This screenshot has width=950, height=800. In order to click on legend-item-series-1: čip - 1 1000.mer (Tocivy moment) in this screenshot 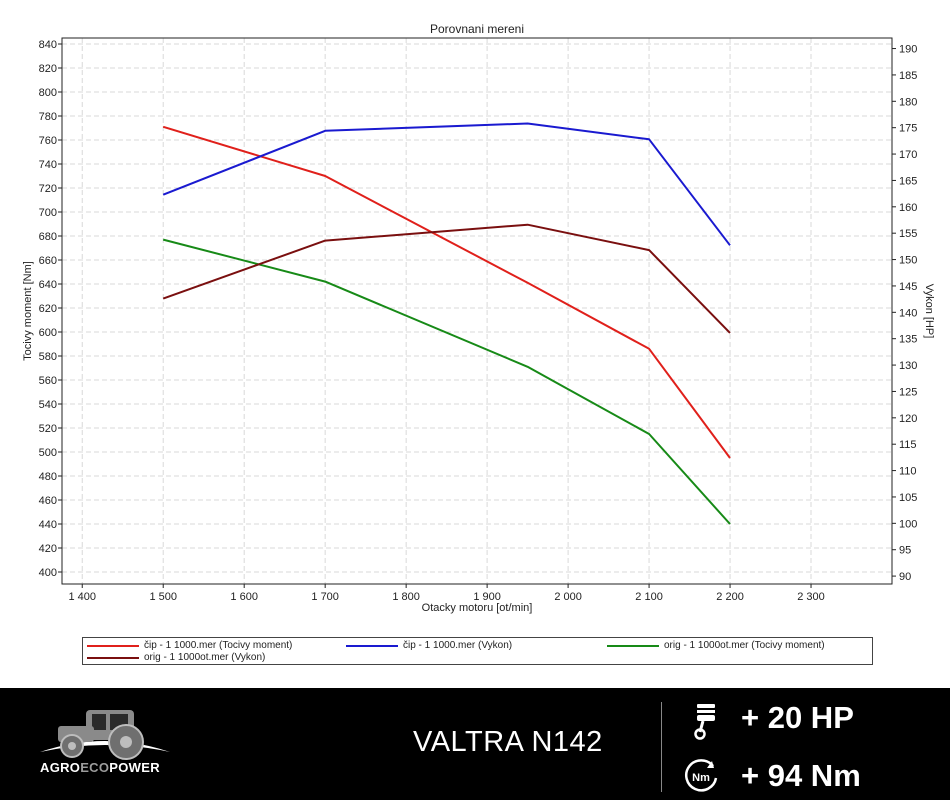, I will do `click(189, 645)`.